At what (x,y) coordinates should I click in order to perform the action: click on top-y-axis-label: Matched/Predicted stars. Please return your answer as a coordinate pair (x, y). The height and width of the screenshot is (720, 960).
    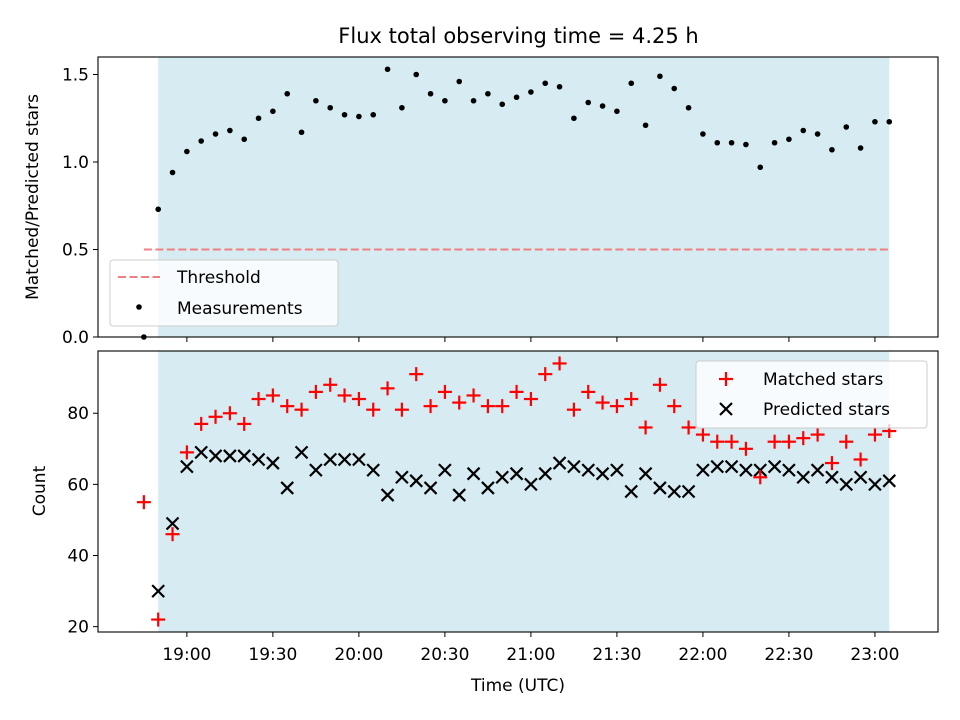
    Looking at the image, I should click on (33, 197).